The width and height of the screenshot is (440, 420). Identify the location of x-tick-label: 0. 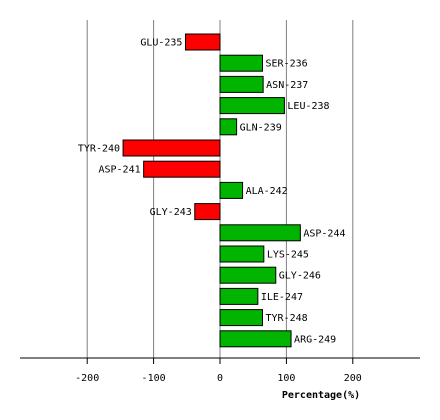
(220, 378).